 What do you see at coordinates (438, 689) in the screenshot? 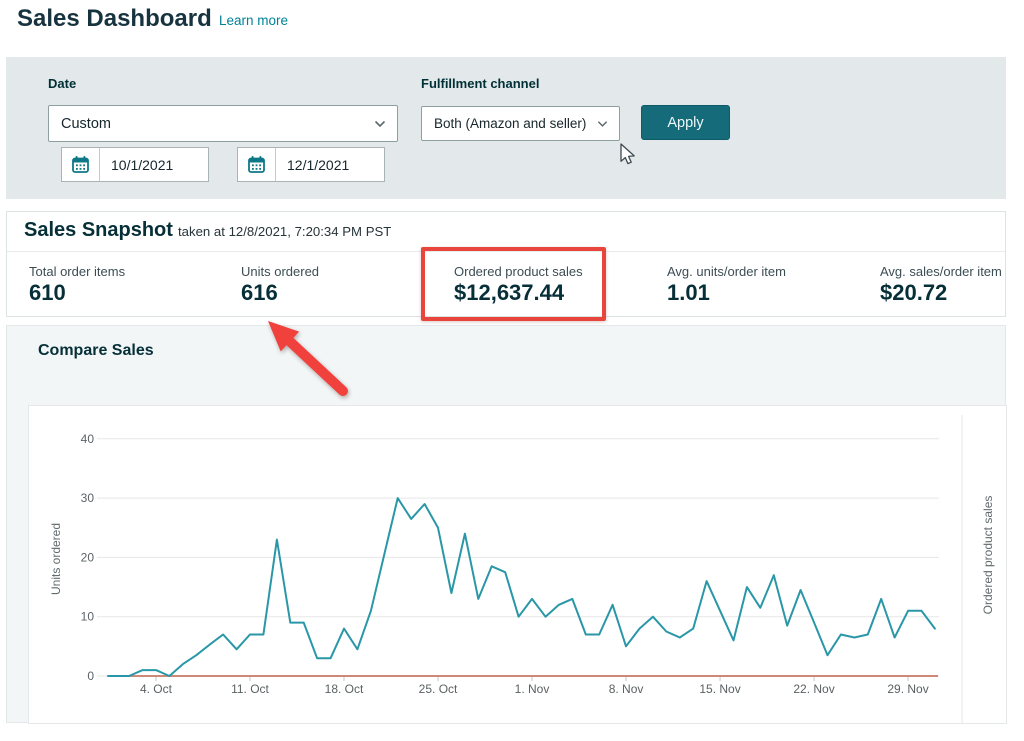
I see `x-tick-label: 25. Oct` at bounding box center [438, 689].